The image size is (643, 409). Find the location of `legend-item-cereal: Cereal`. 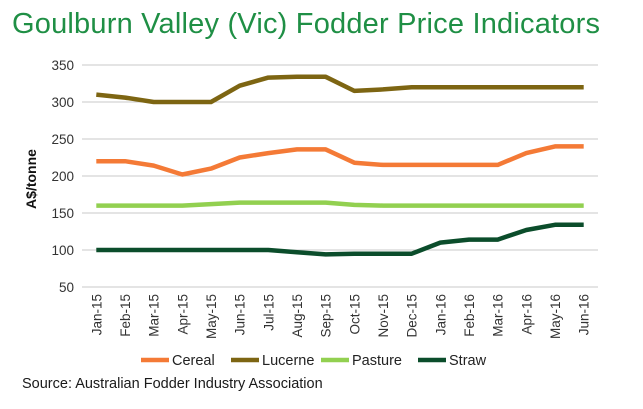

legend-item-cereal: Cereal is located at coordinates (178, 361).